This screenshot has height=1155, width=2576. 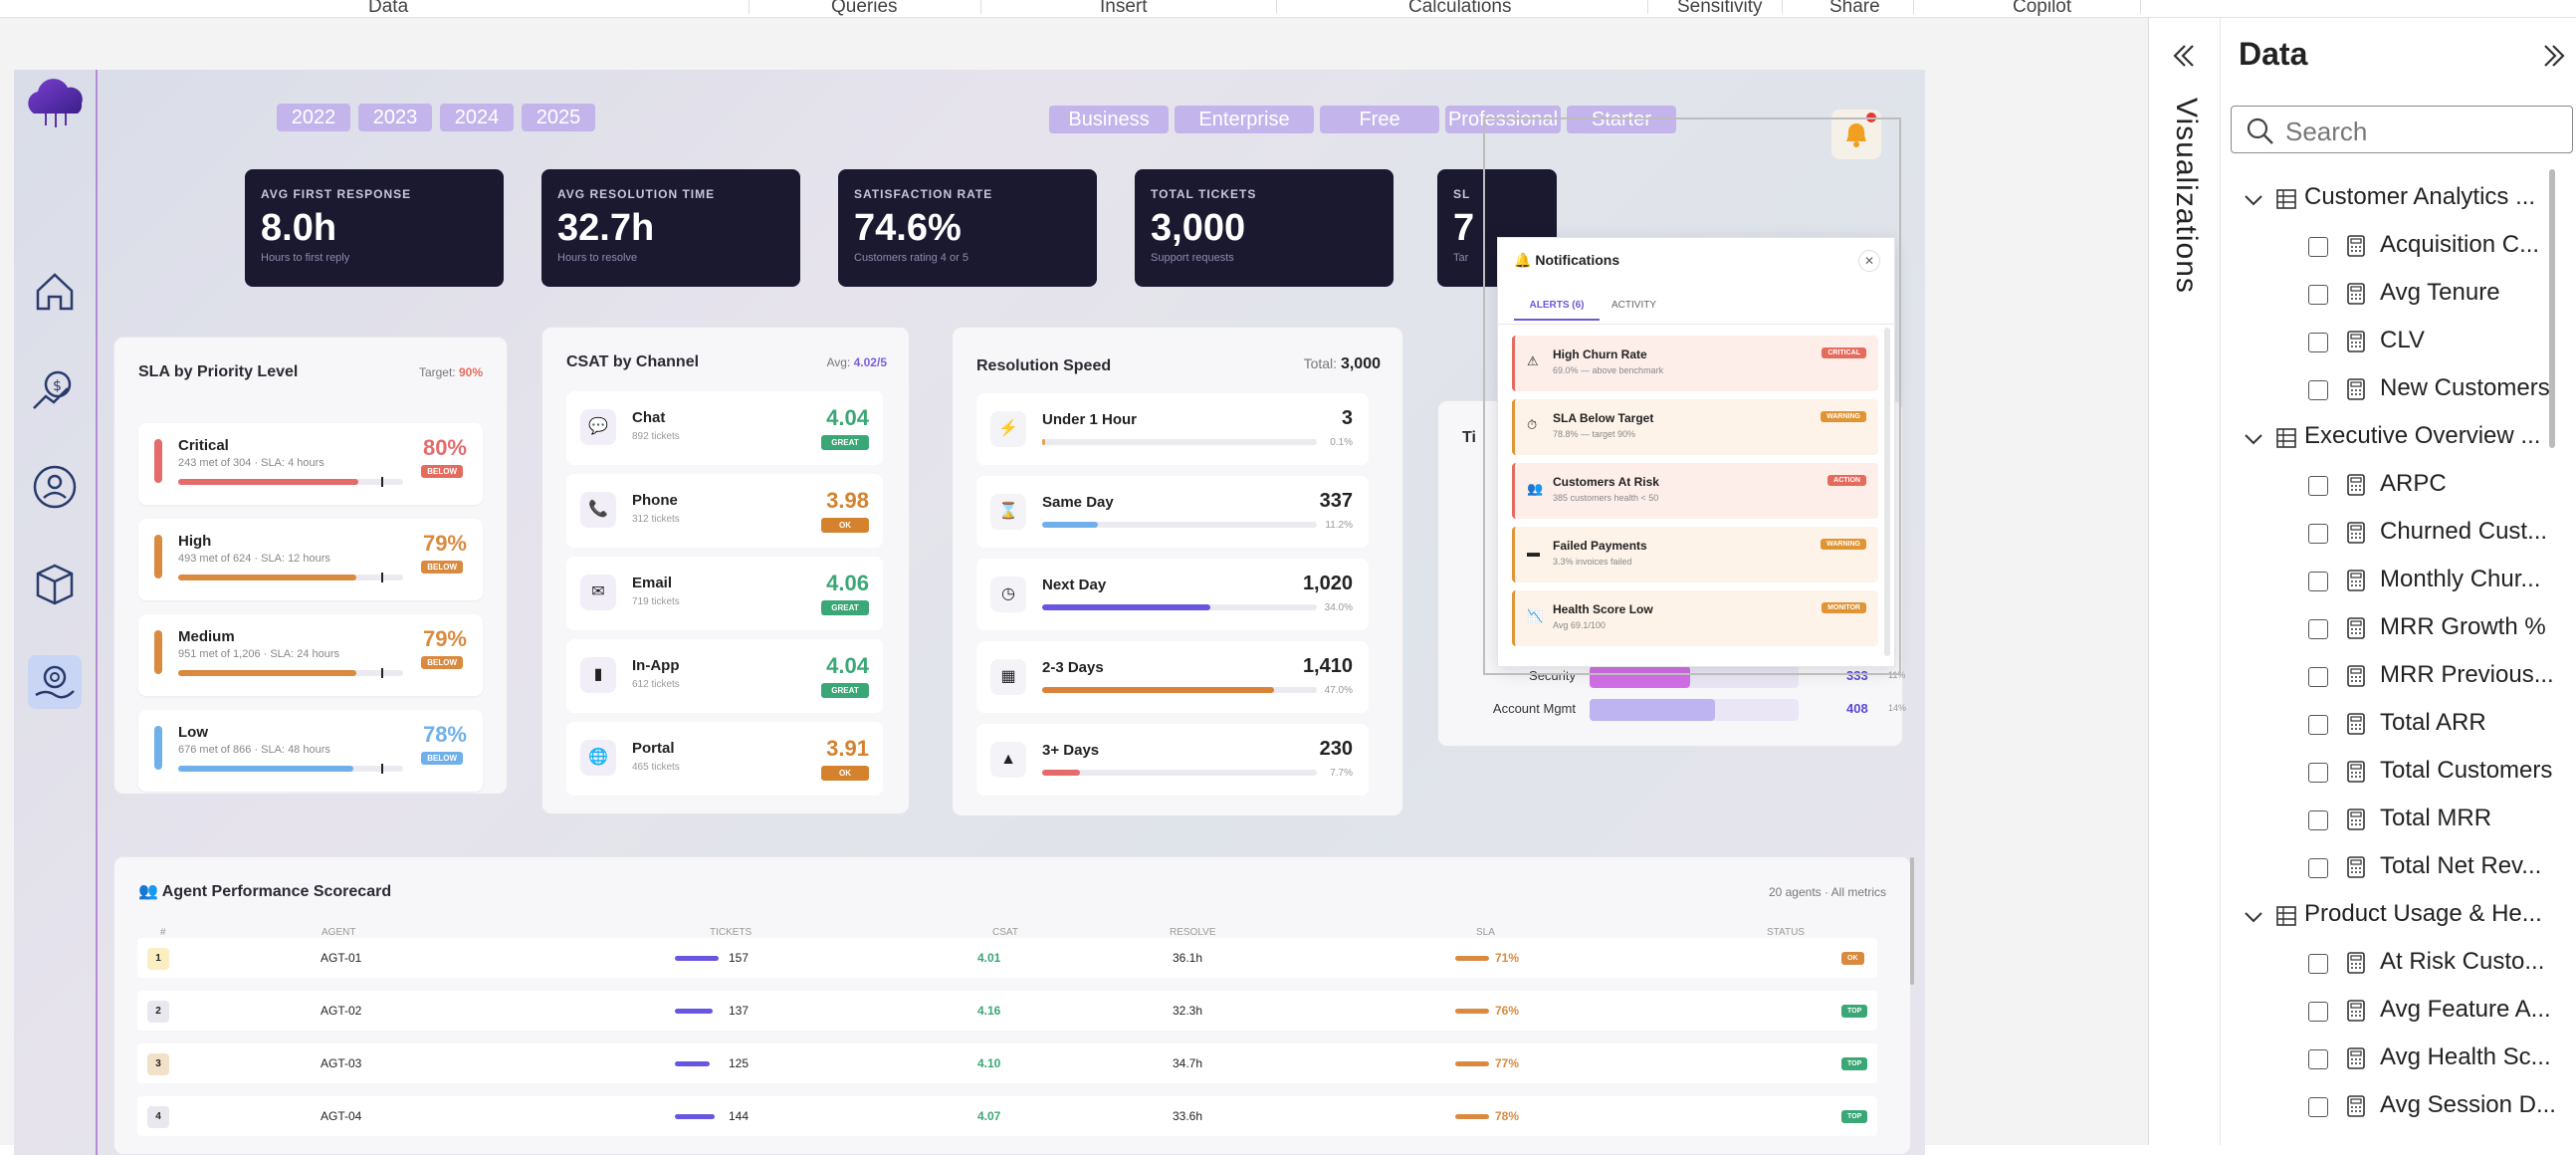 What do you see at coordinates (1912, 921) in the screenshot?
I see `table-scrollbar` at bounding box center [1912, 921].